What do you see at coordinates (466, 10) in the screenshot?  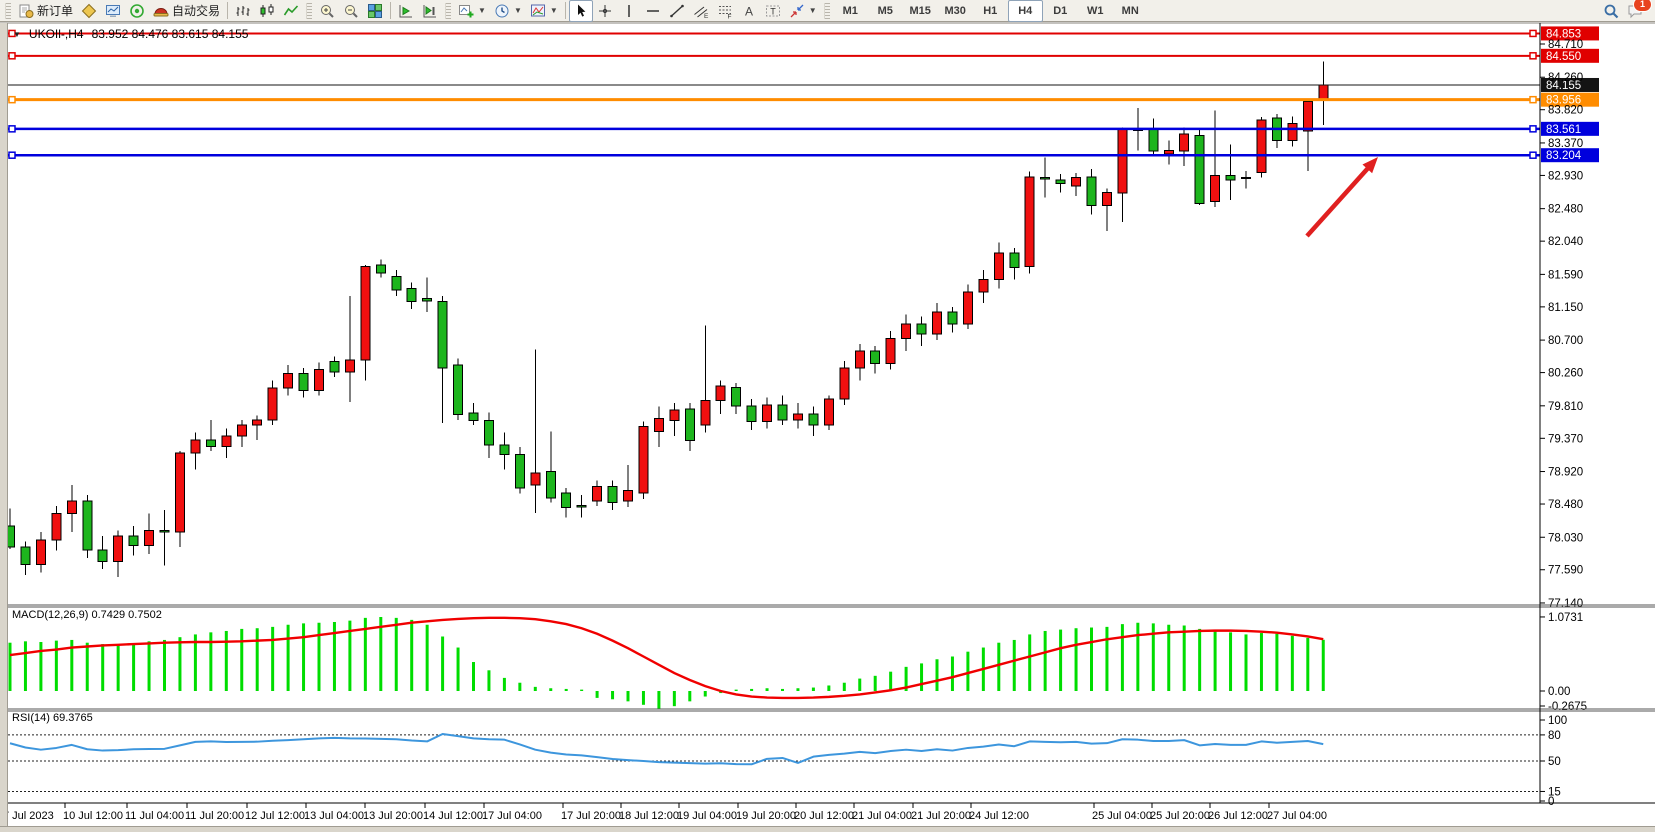 I see `add-indicator-icon` at bounding box center [466, 10].